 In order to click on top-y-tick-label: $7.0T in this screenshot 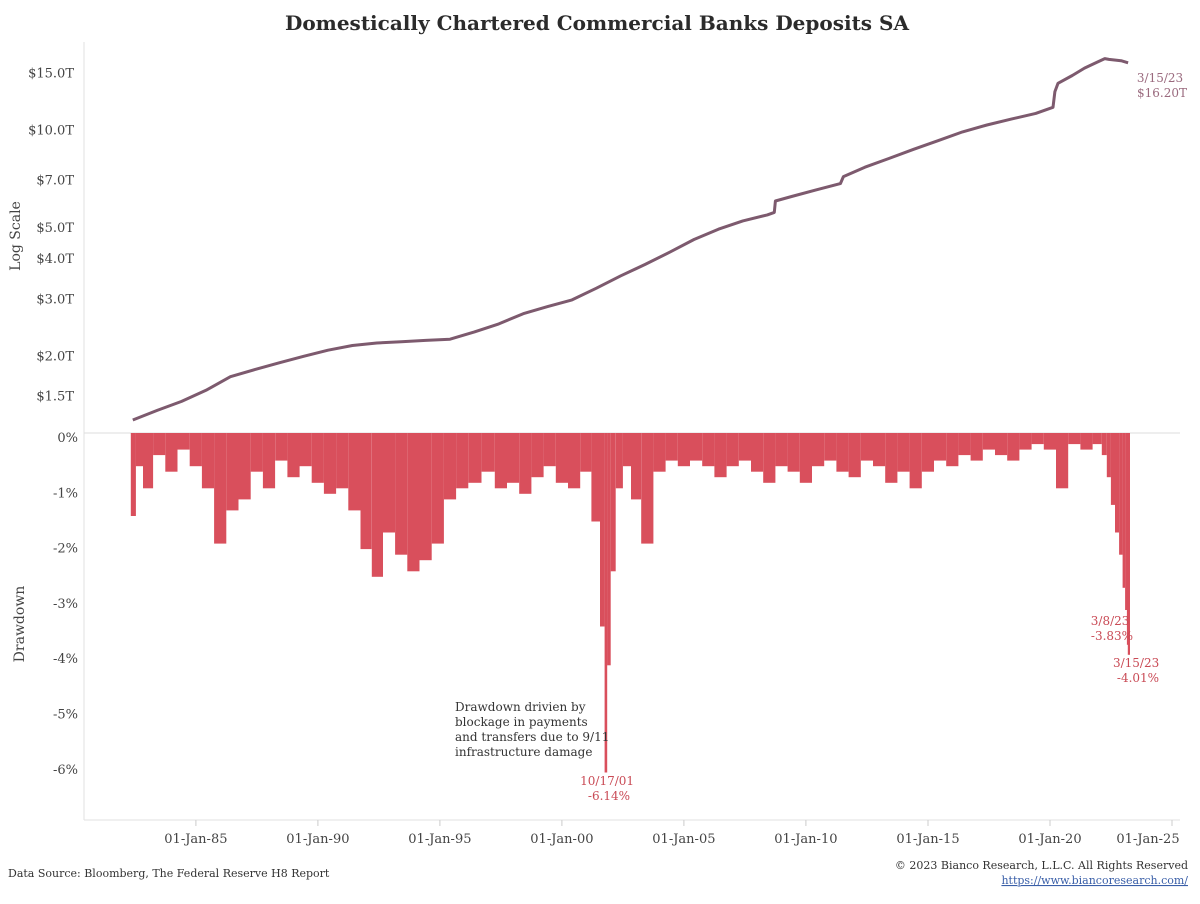, I will do `click(55, 181)`.